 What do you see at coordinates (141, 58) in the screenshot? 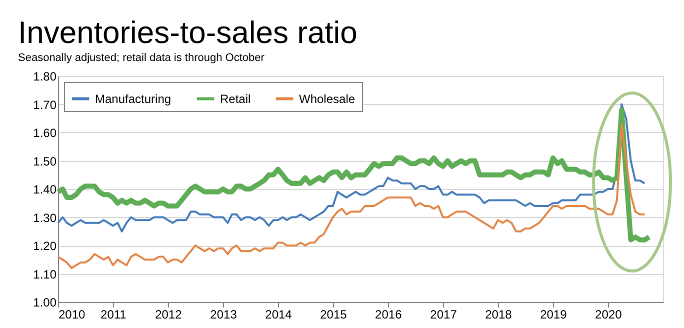
I see `chart-subtitle: Seasonally adjusted; retail data is through October` at bounding box center [141, 58].